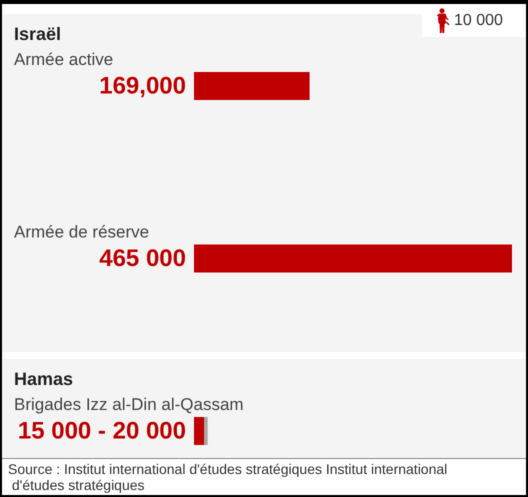 The width and height of the screenshot is (528, 497). What do you see at coordinates (142, 86) in the screenshot?
I see `data-label: 169,000` at bounding box center [142, 86].